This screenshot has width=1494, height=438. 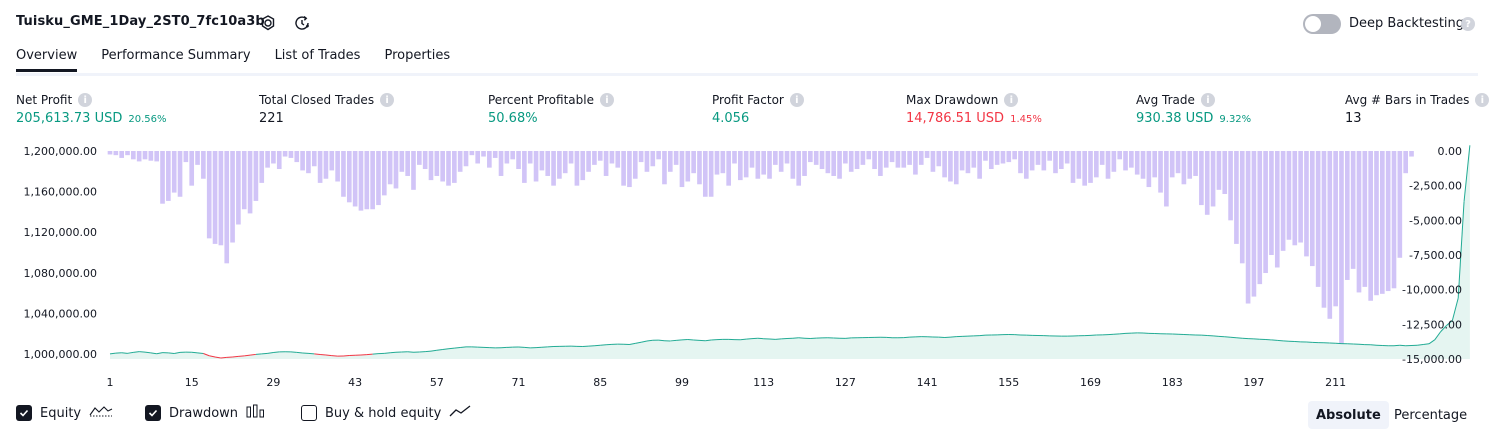 What do you see at coordinates (974, 109) in the screenshot?
I see `stat-max-drawdown: Max Drawdown i 14,786.51 USD 1.45%` at bounding box center [974, 109].